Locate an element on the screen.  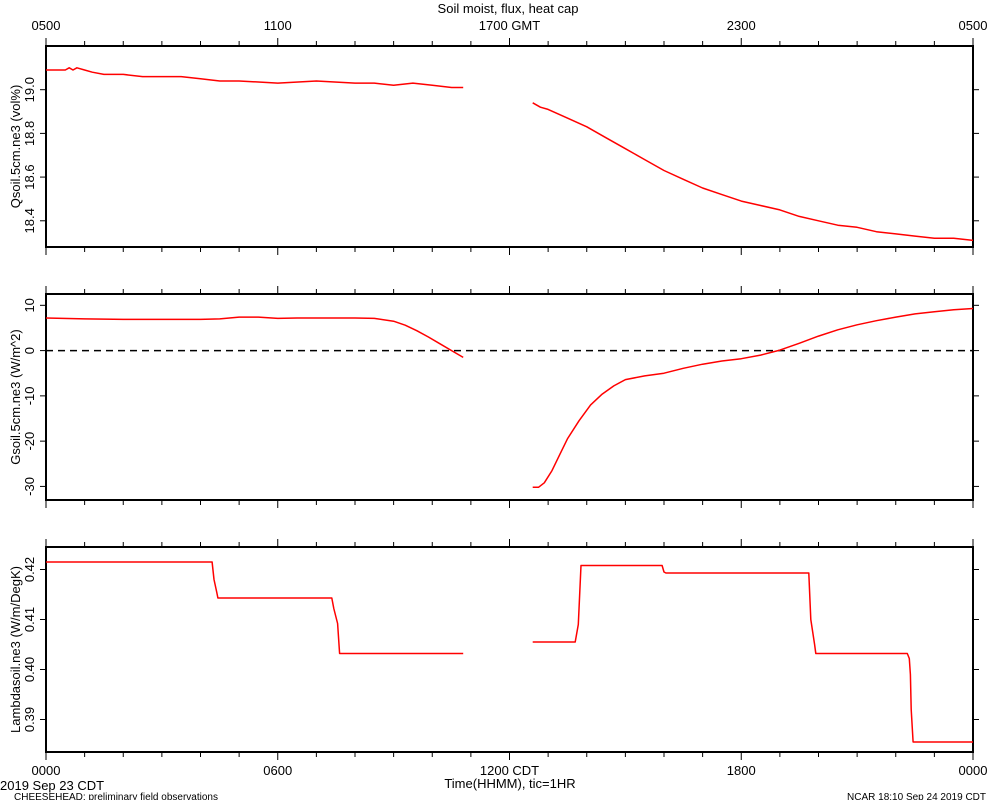
y-tick-label: 0.42 is located at coordinates (29, 569).